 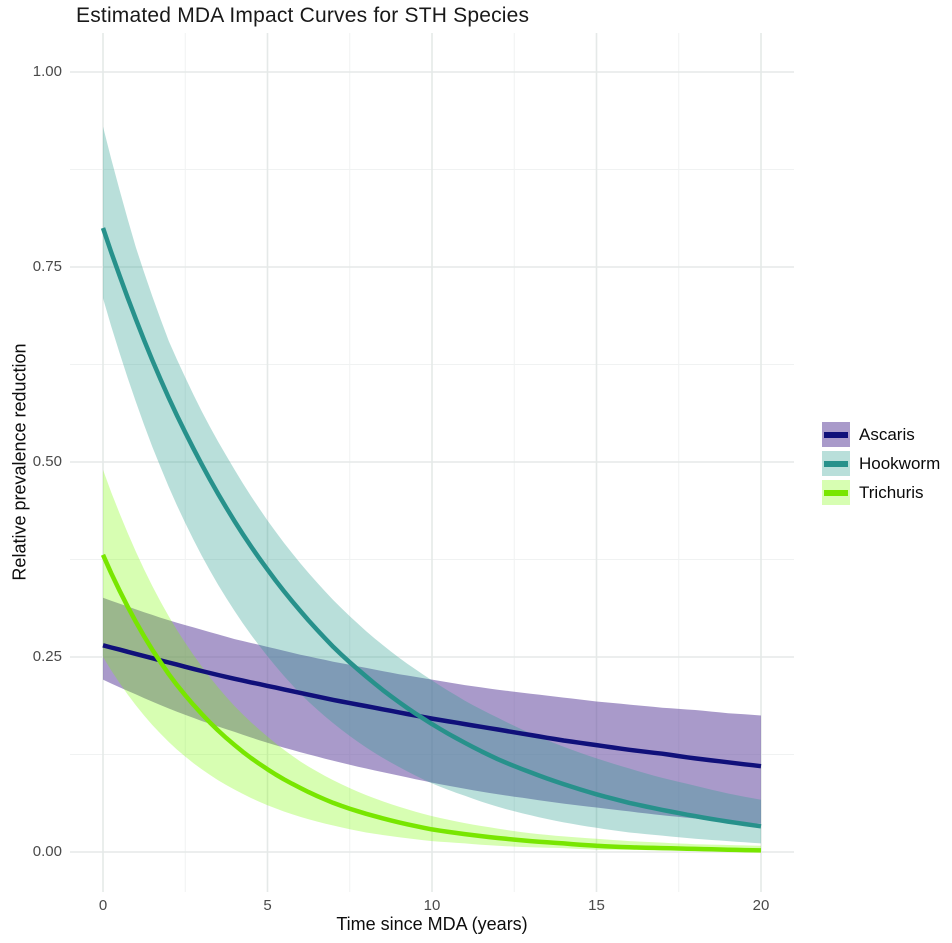 What do you see at coordinates (47, 461) in the screenshot?
I see `y-tick-label: 0.50` at bounding box center [47, 461].